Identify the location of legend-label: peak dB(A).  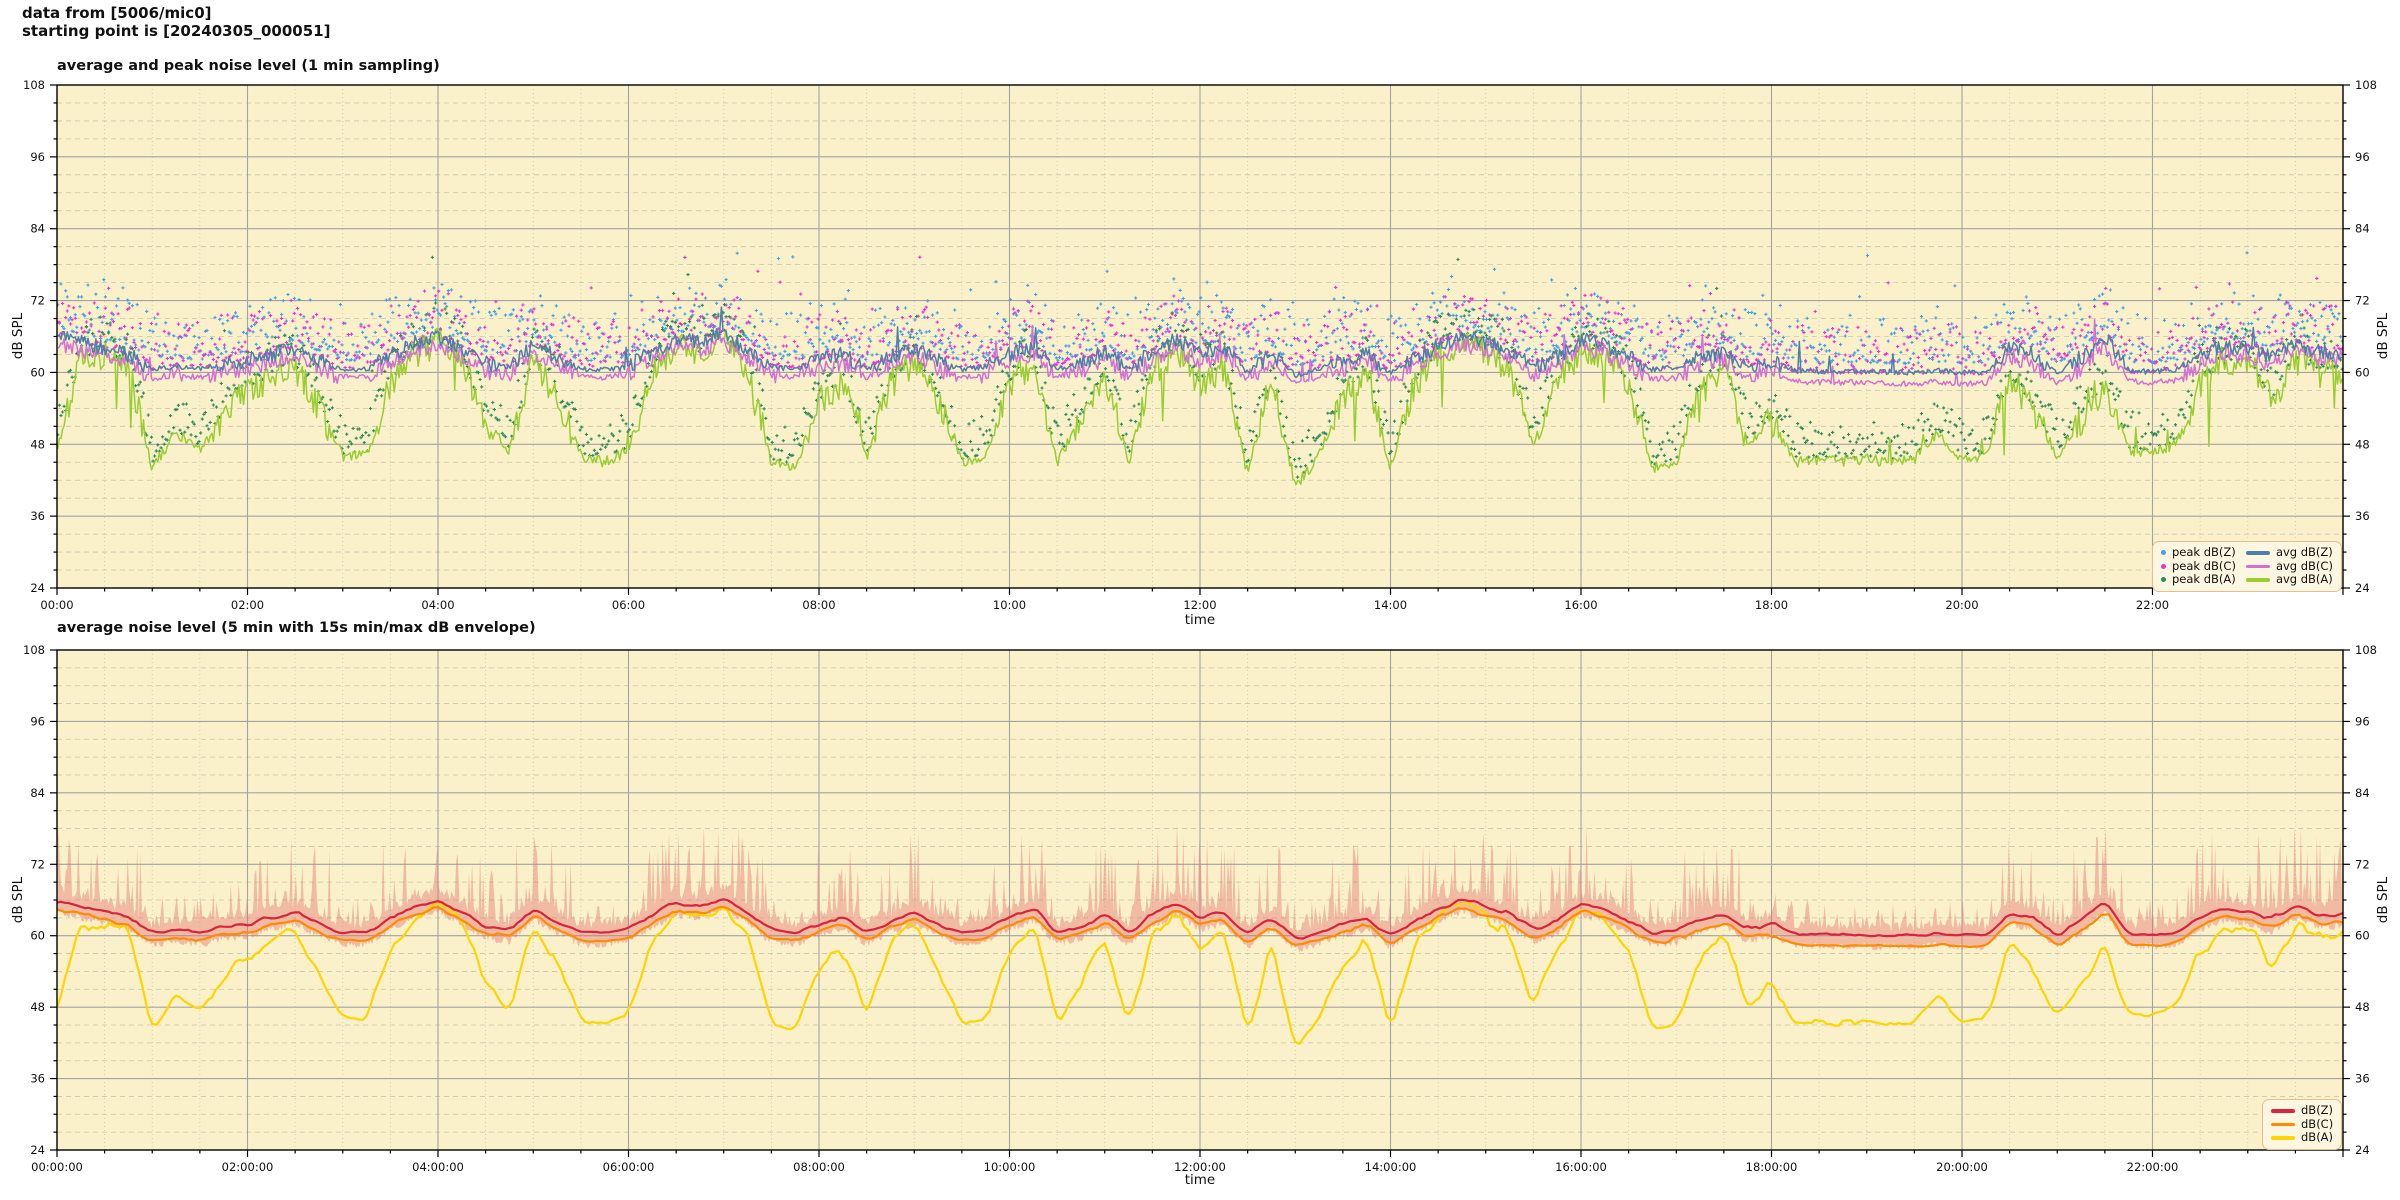
(2204, 579).